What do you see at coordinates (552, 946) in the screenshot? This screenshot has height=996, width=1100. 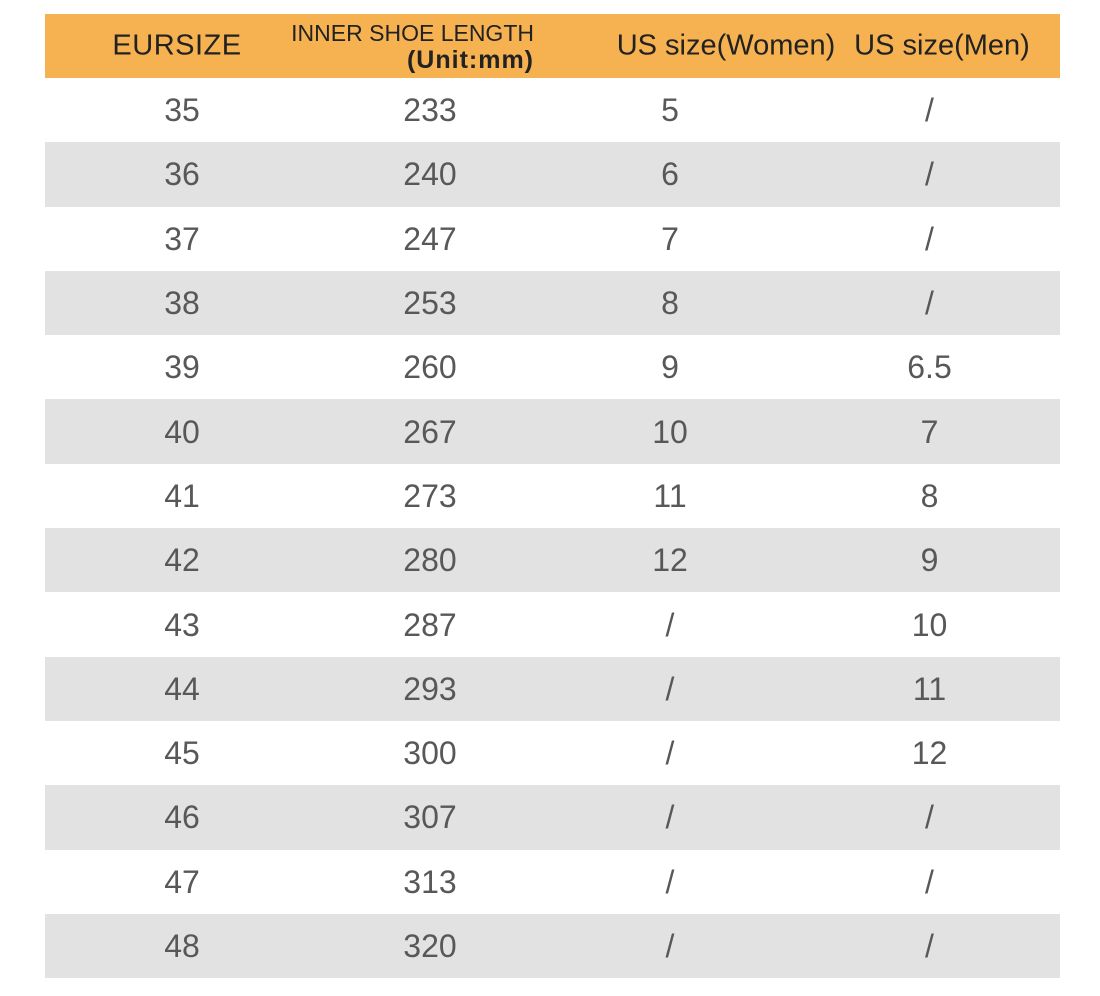 I see `table-row: 48 320 / /` at bounding box center [552, 946].